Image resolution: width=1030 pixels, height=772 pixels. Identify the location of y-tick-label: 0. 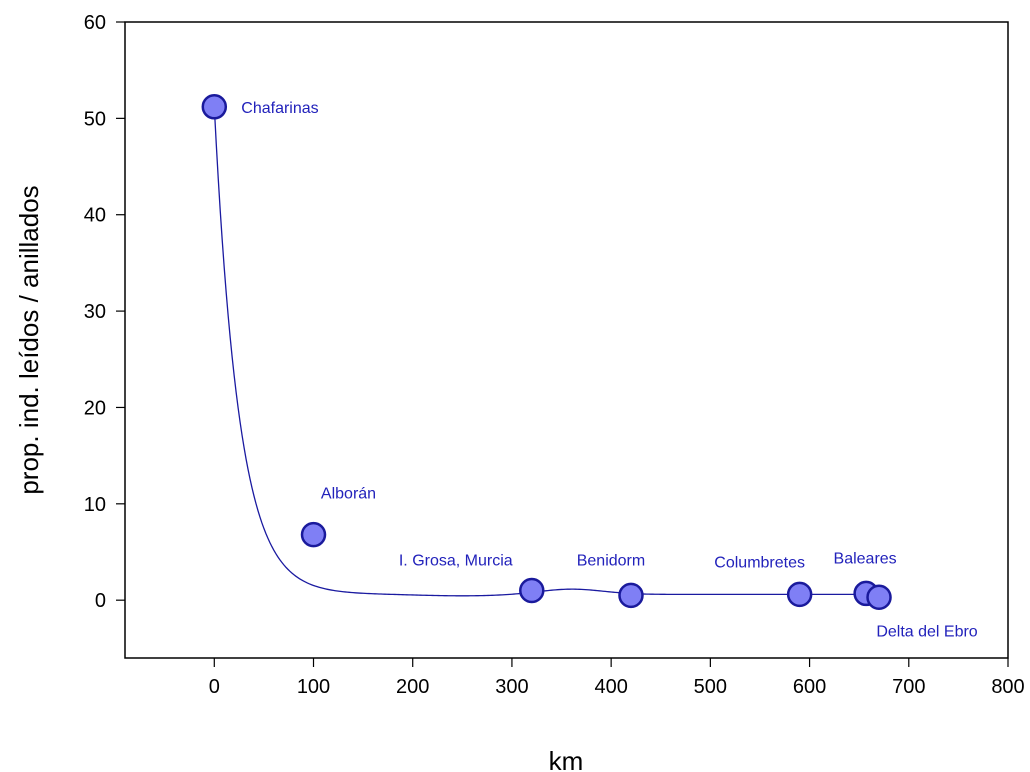
(100, 601).